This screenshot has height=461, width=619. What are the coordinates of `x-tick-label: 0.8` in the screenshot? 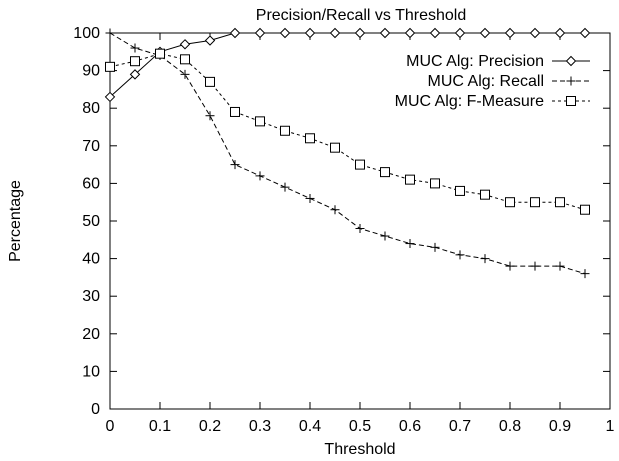 It's located at (510, 426).